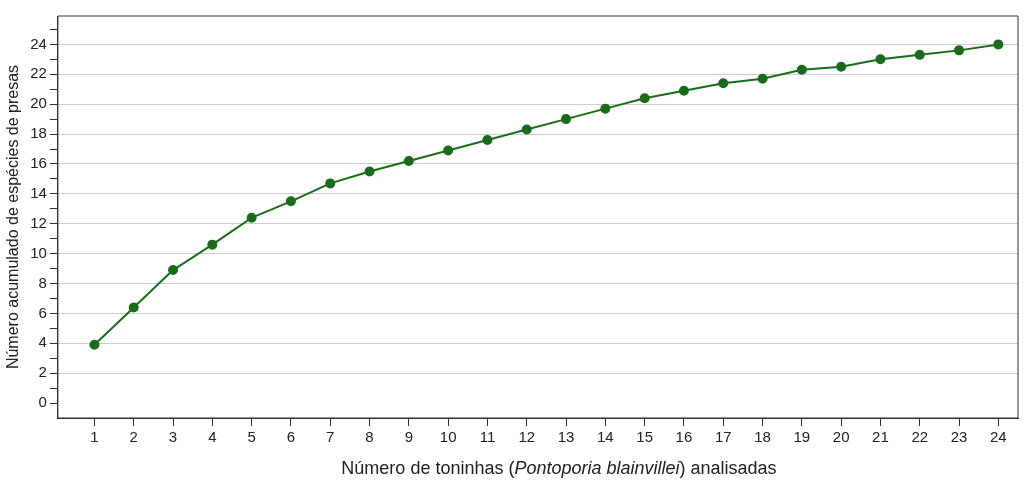  I want to click on x-tick-label: 22, so click(920, 437).